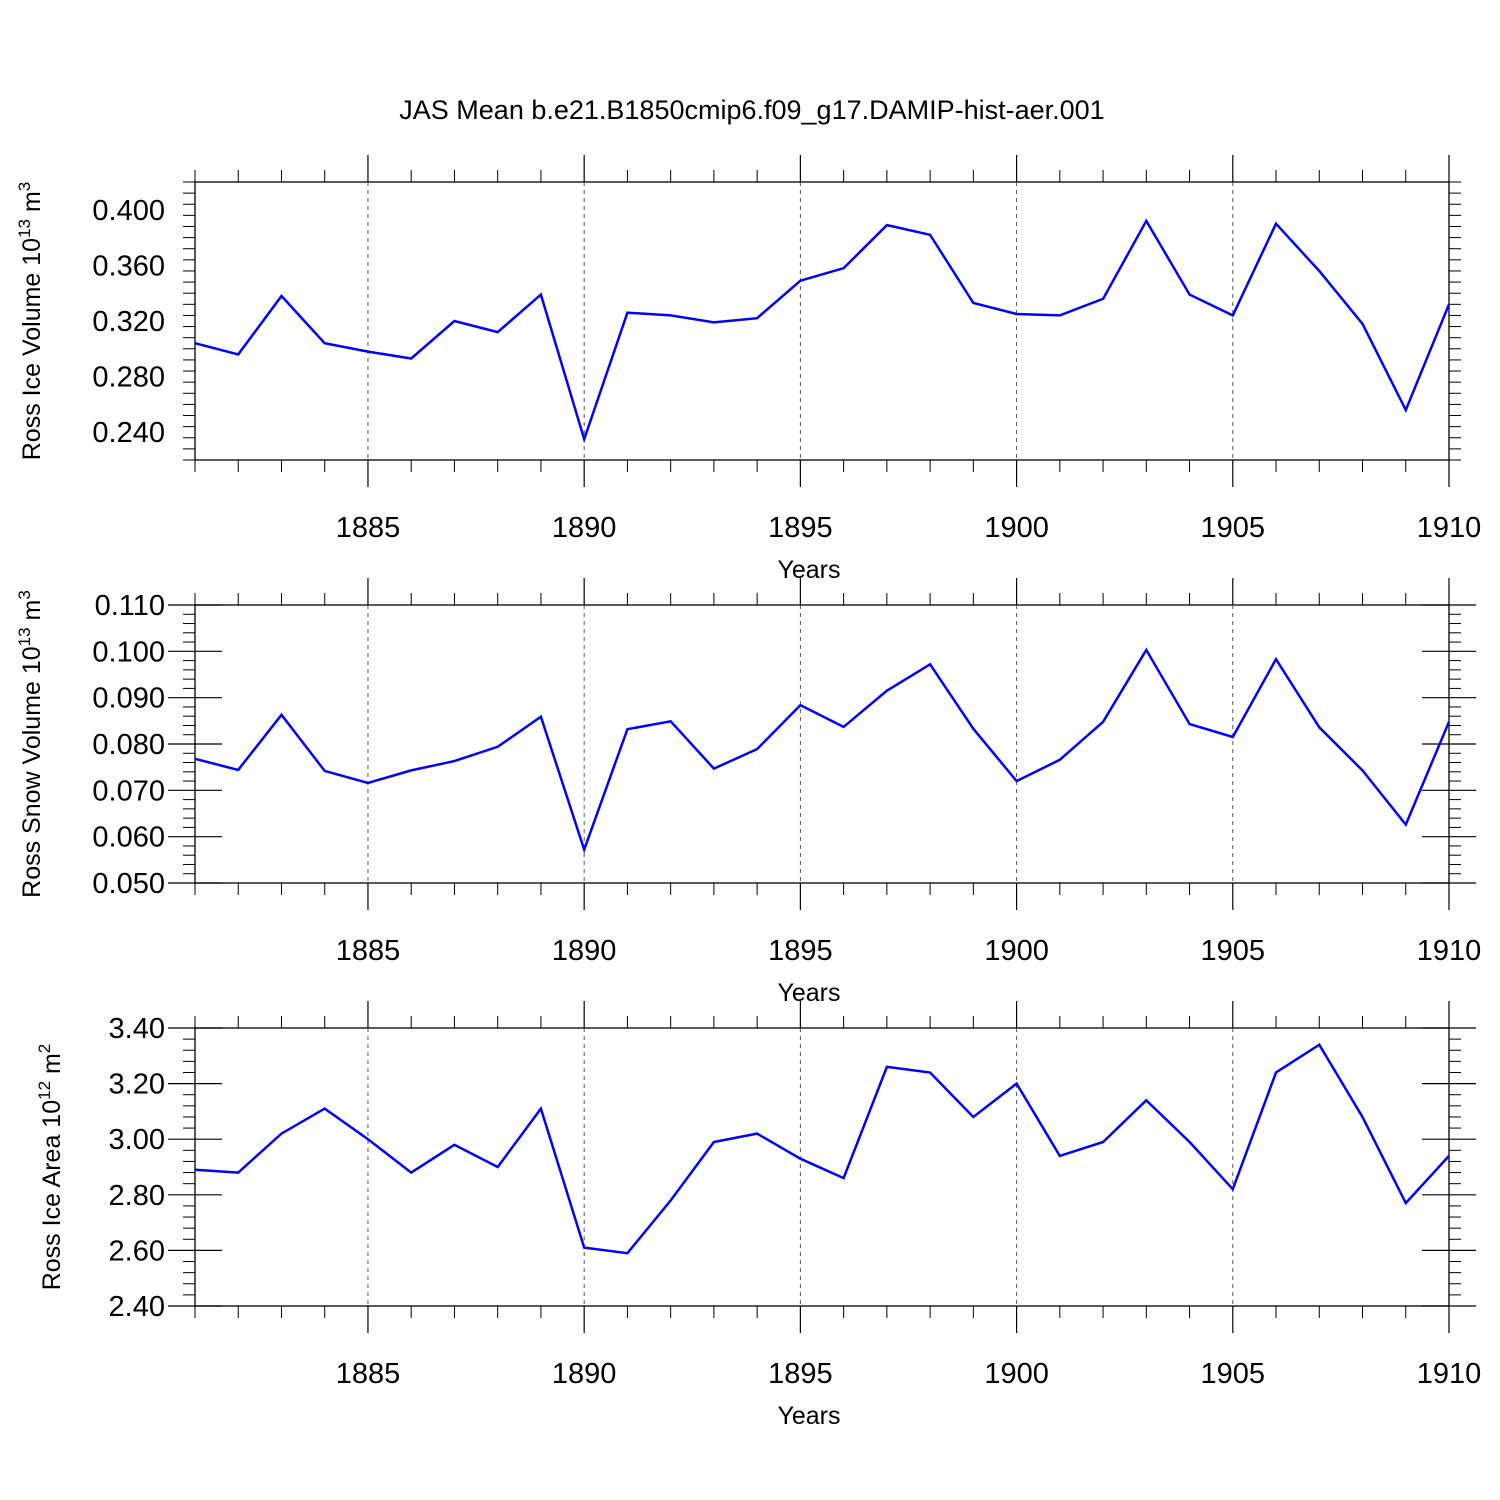  I want to click on y-tick-label: 2.60, so click(137, 1251).